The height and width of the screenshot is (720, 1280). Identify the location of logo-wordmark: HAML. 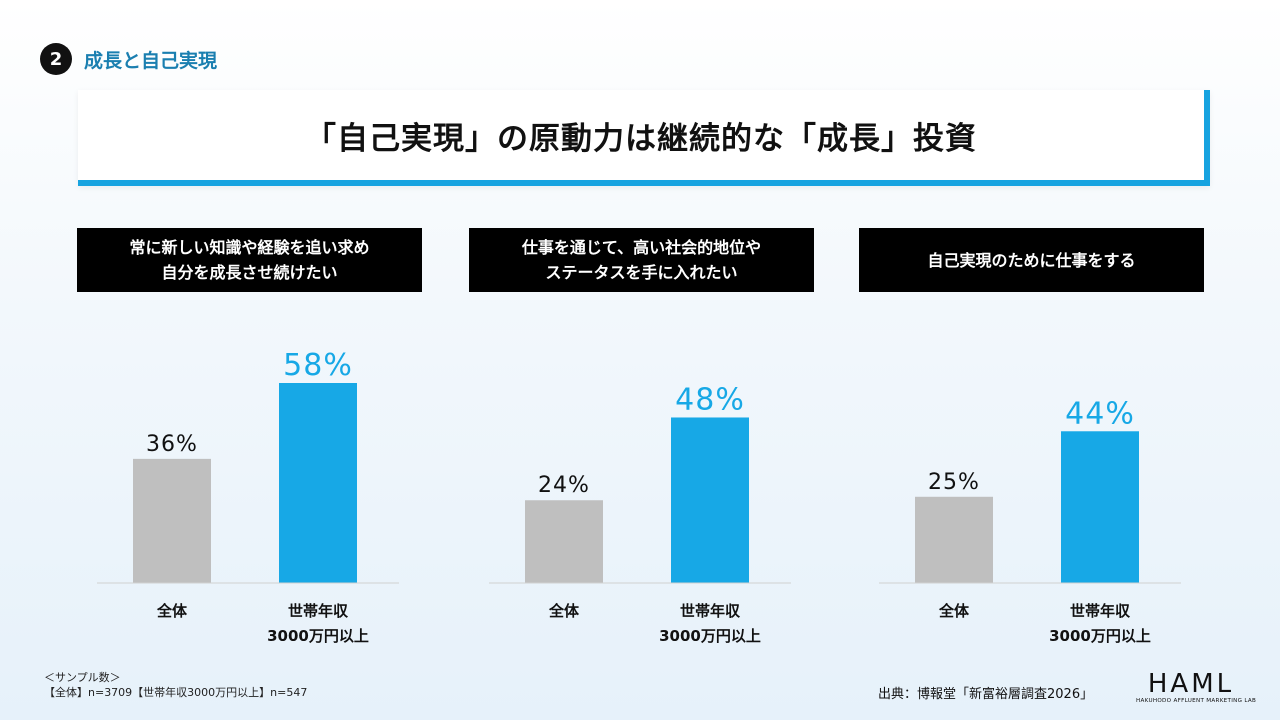
(1191, 684).